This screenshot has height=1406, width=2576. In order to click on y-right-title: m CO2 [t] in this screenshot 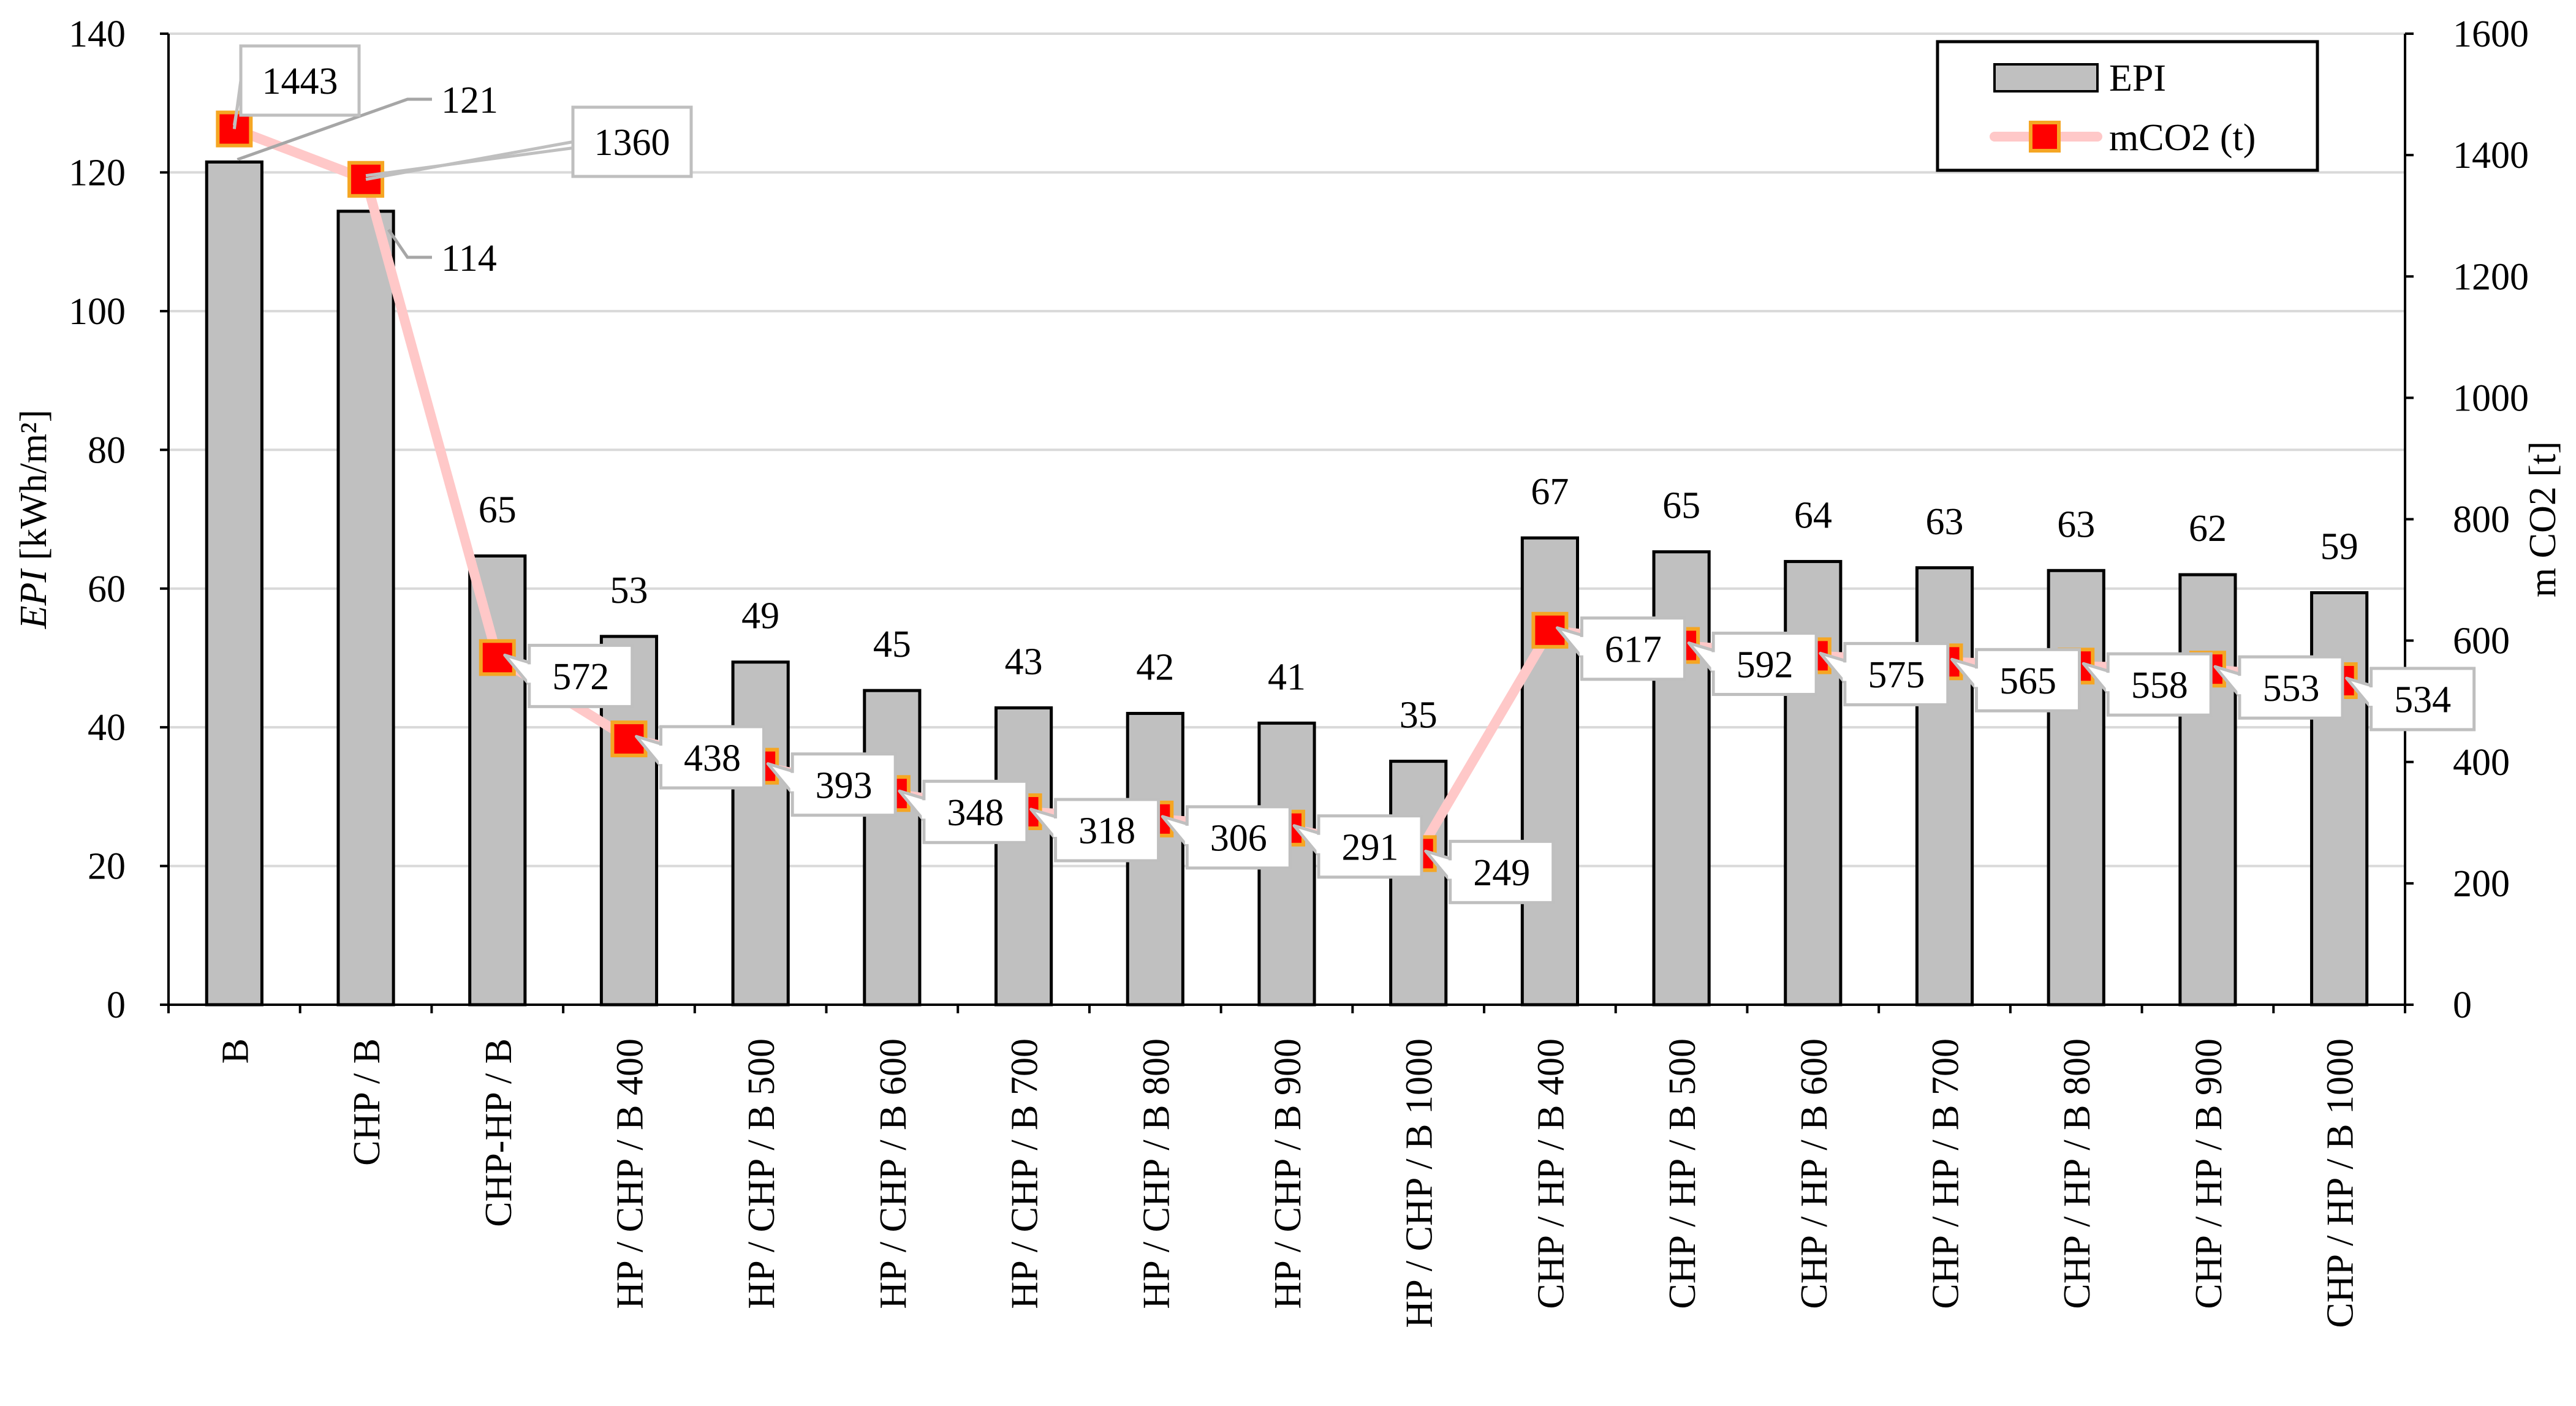, I will do `click(2543, 519)`.